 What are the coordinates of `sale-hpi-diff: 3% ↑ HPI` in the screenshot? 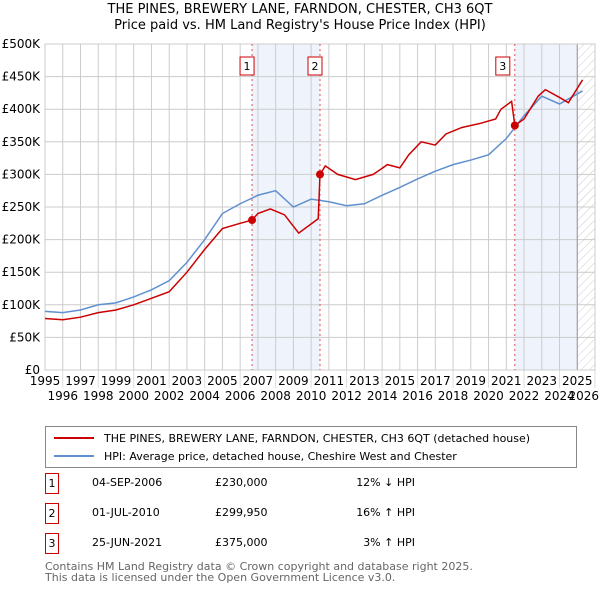 It's located at (389, 542).